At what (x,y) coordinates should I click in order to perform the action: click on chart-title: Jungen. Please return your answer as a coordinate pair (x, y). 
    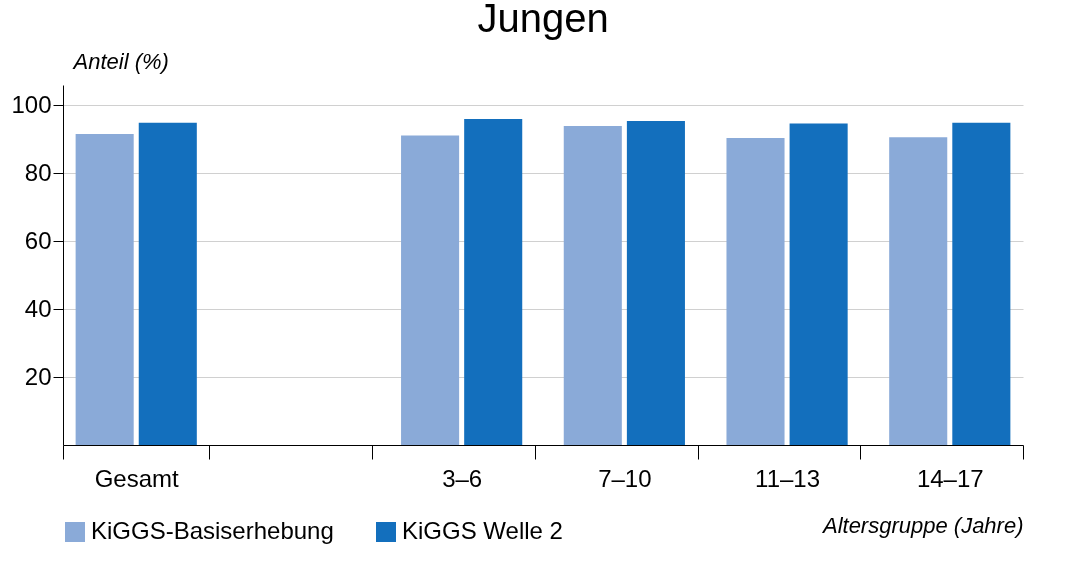
    Looking at the image, I should click on (543, 20).